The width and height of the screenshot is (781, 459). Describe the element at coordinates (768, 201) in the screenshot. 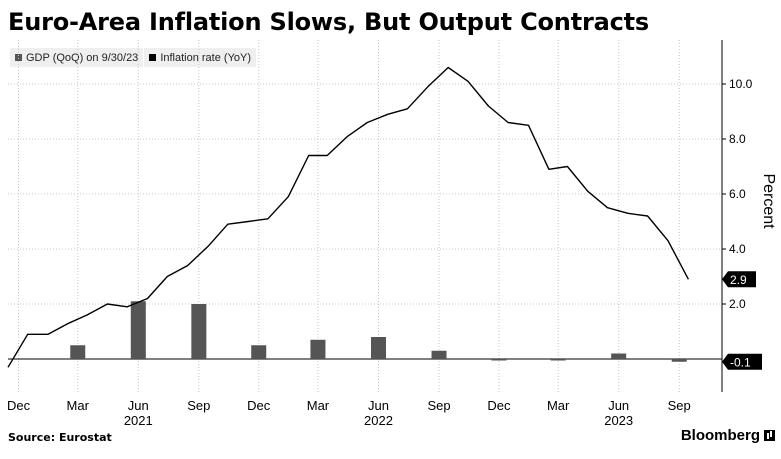

I see `y-axis-title: Percent` at that location.